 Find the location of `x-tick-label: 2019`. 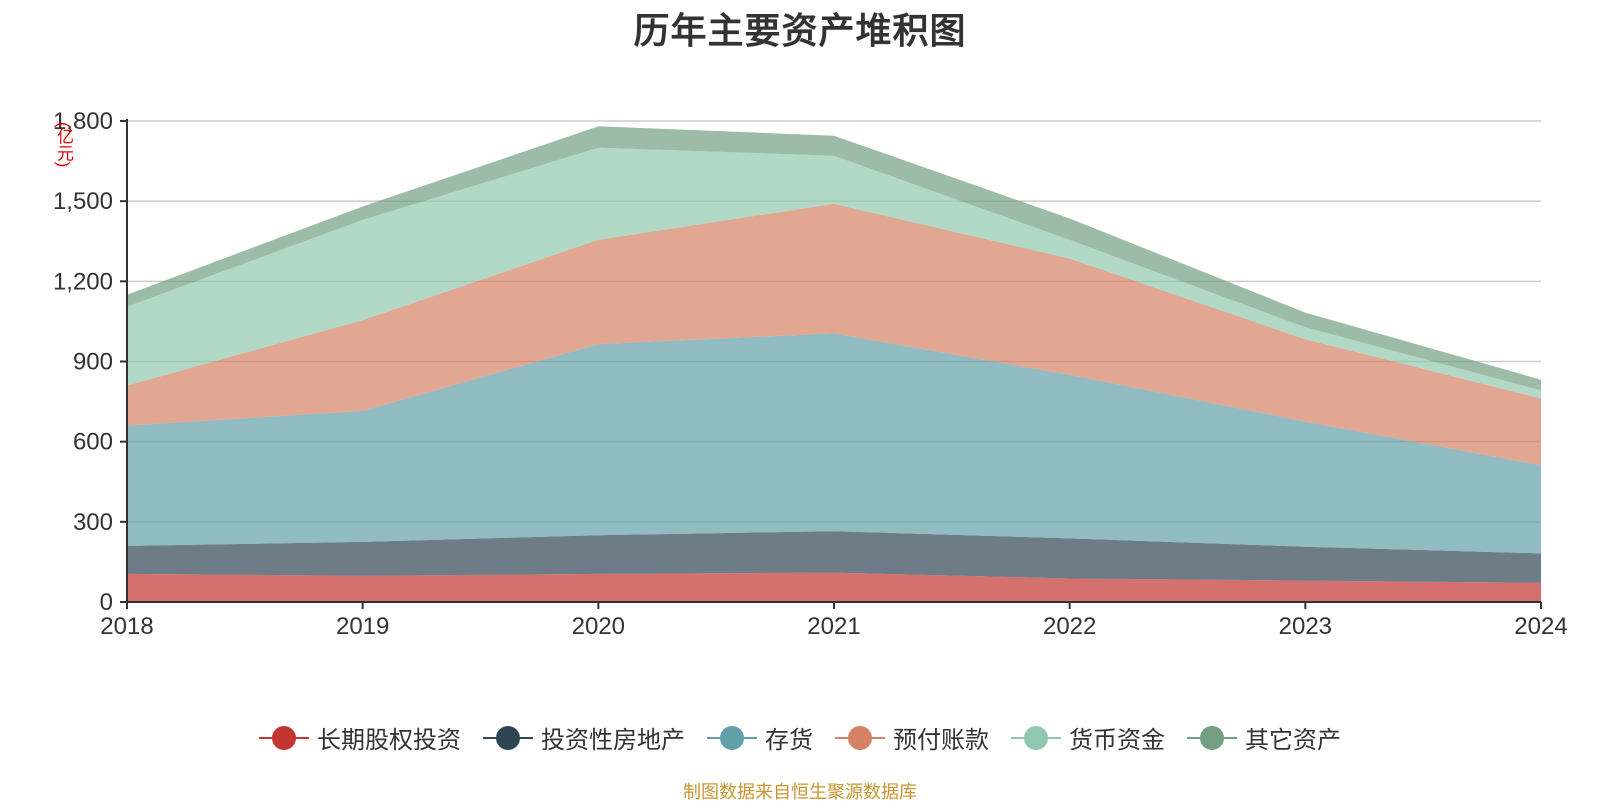

x-tick-label: 2019 is located at coordinates (362, 626).